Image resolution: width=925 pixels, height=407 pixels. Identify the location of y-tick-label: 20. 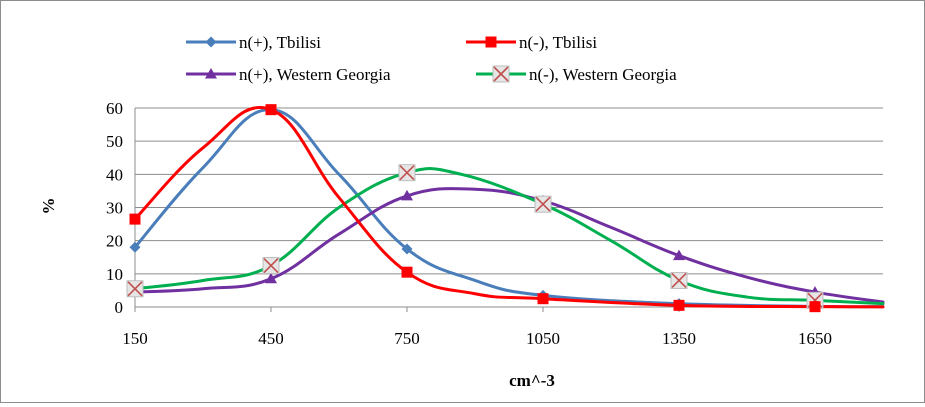
(114, 241).